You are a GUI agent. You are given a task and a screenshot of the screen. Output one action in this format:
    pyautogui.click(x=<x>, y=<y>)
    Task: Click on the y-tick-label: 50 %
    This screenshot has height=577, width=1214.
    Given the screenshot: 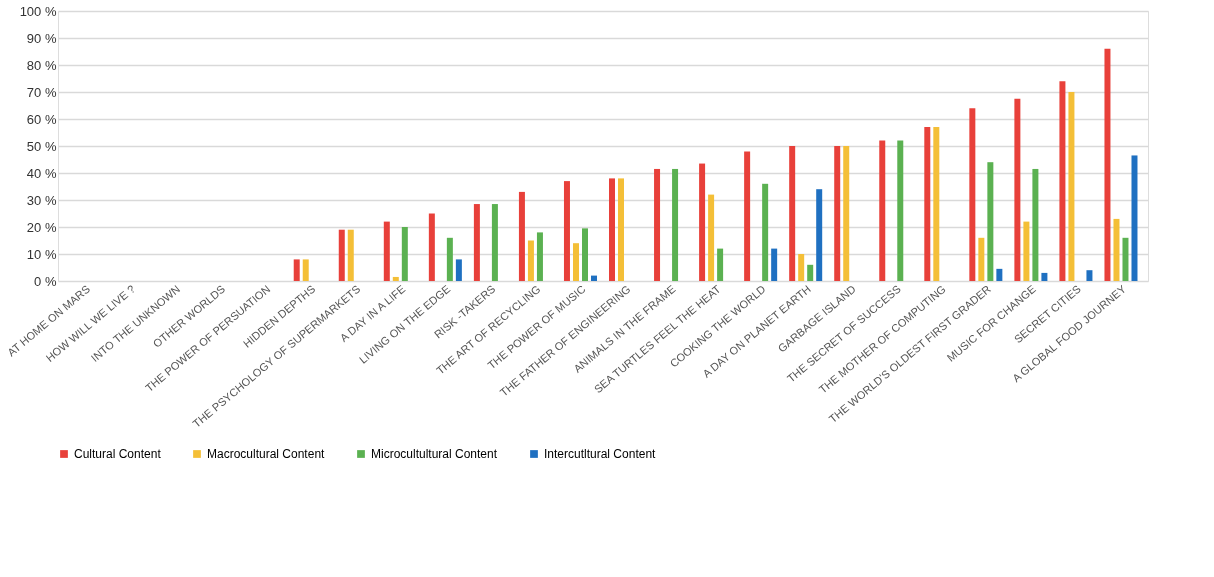 What is the action you would take?
    pyautogui.click(x=41, y=146)
    